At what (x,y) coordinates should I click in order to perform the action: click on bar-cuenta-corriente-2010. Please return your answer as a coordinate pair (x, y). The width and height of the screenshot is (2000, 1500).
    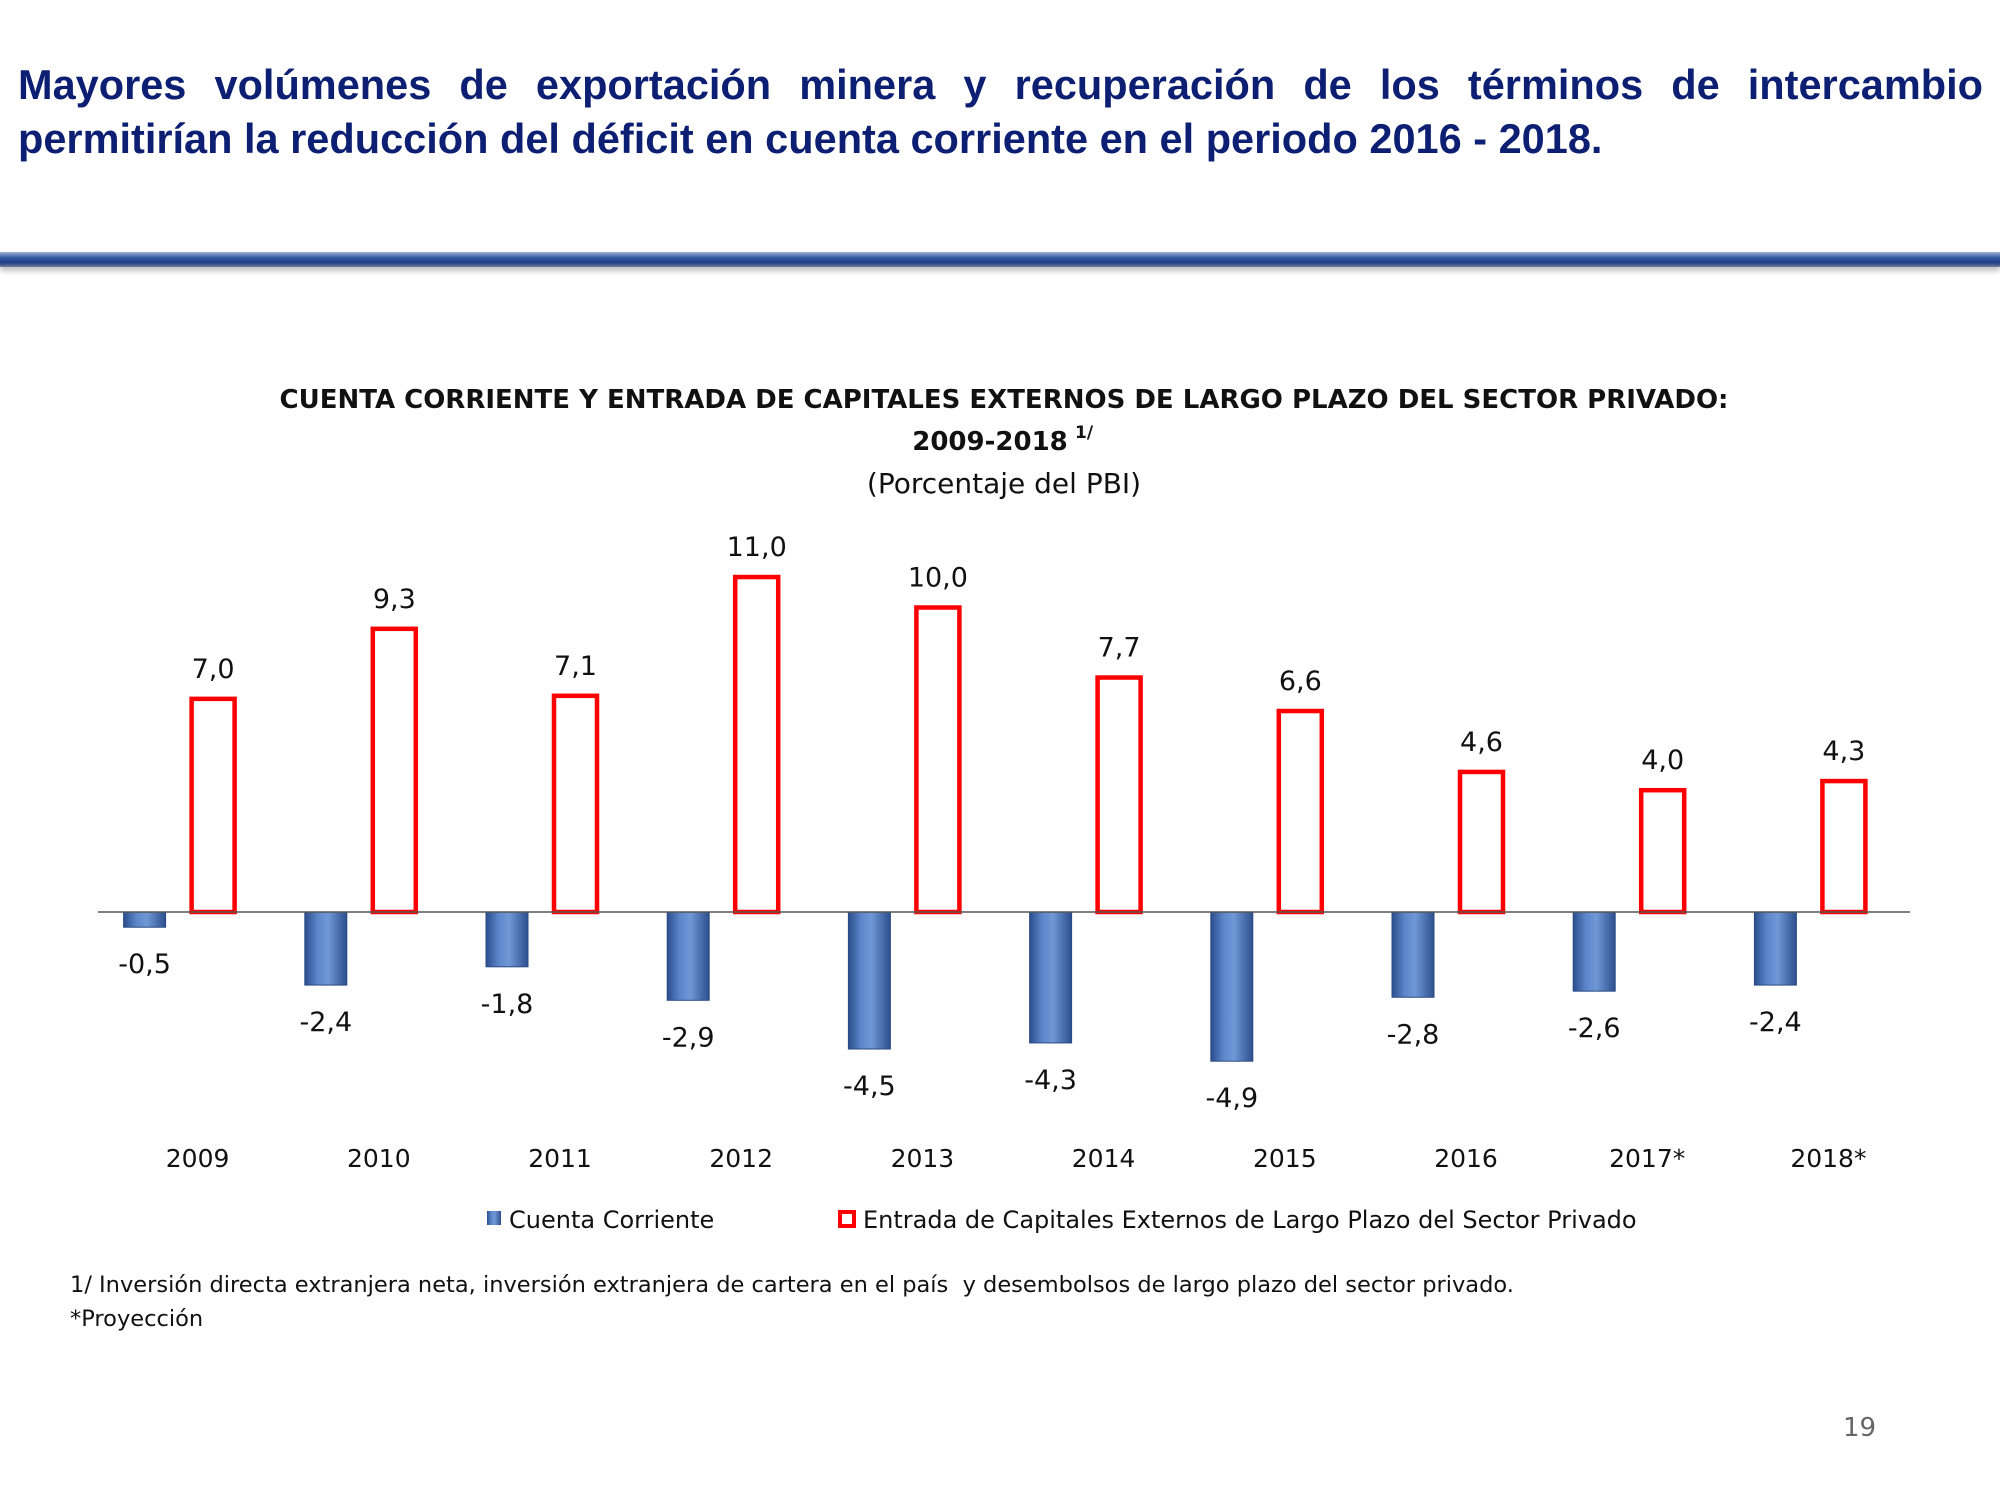
    Looking at the image, I should click on (326, 948).